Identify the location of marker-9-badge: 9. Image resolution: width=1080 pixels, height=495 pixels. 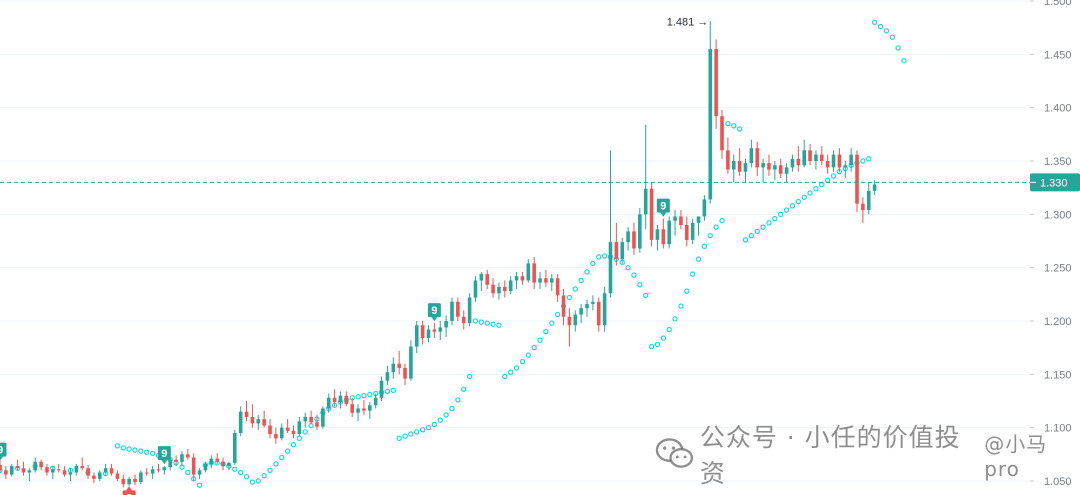
(663, 207).